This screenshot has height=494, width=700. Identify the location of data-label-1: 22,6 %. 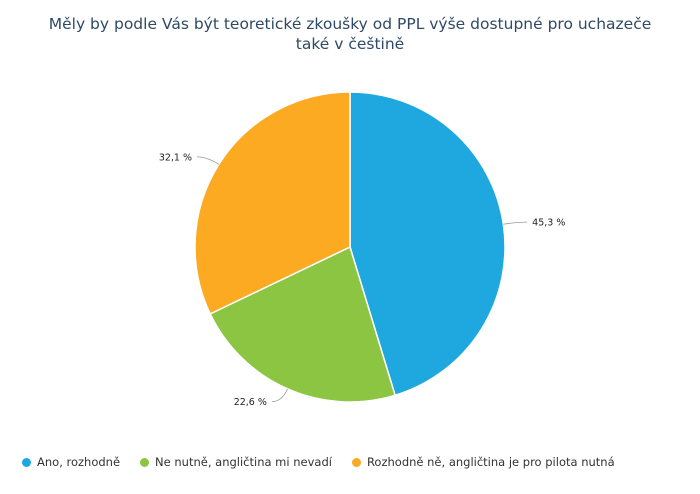
(250, 402).